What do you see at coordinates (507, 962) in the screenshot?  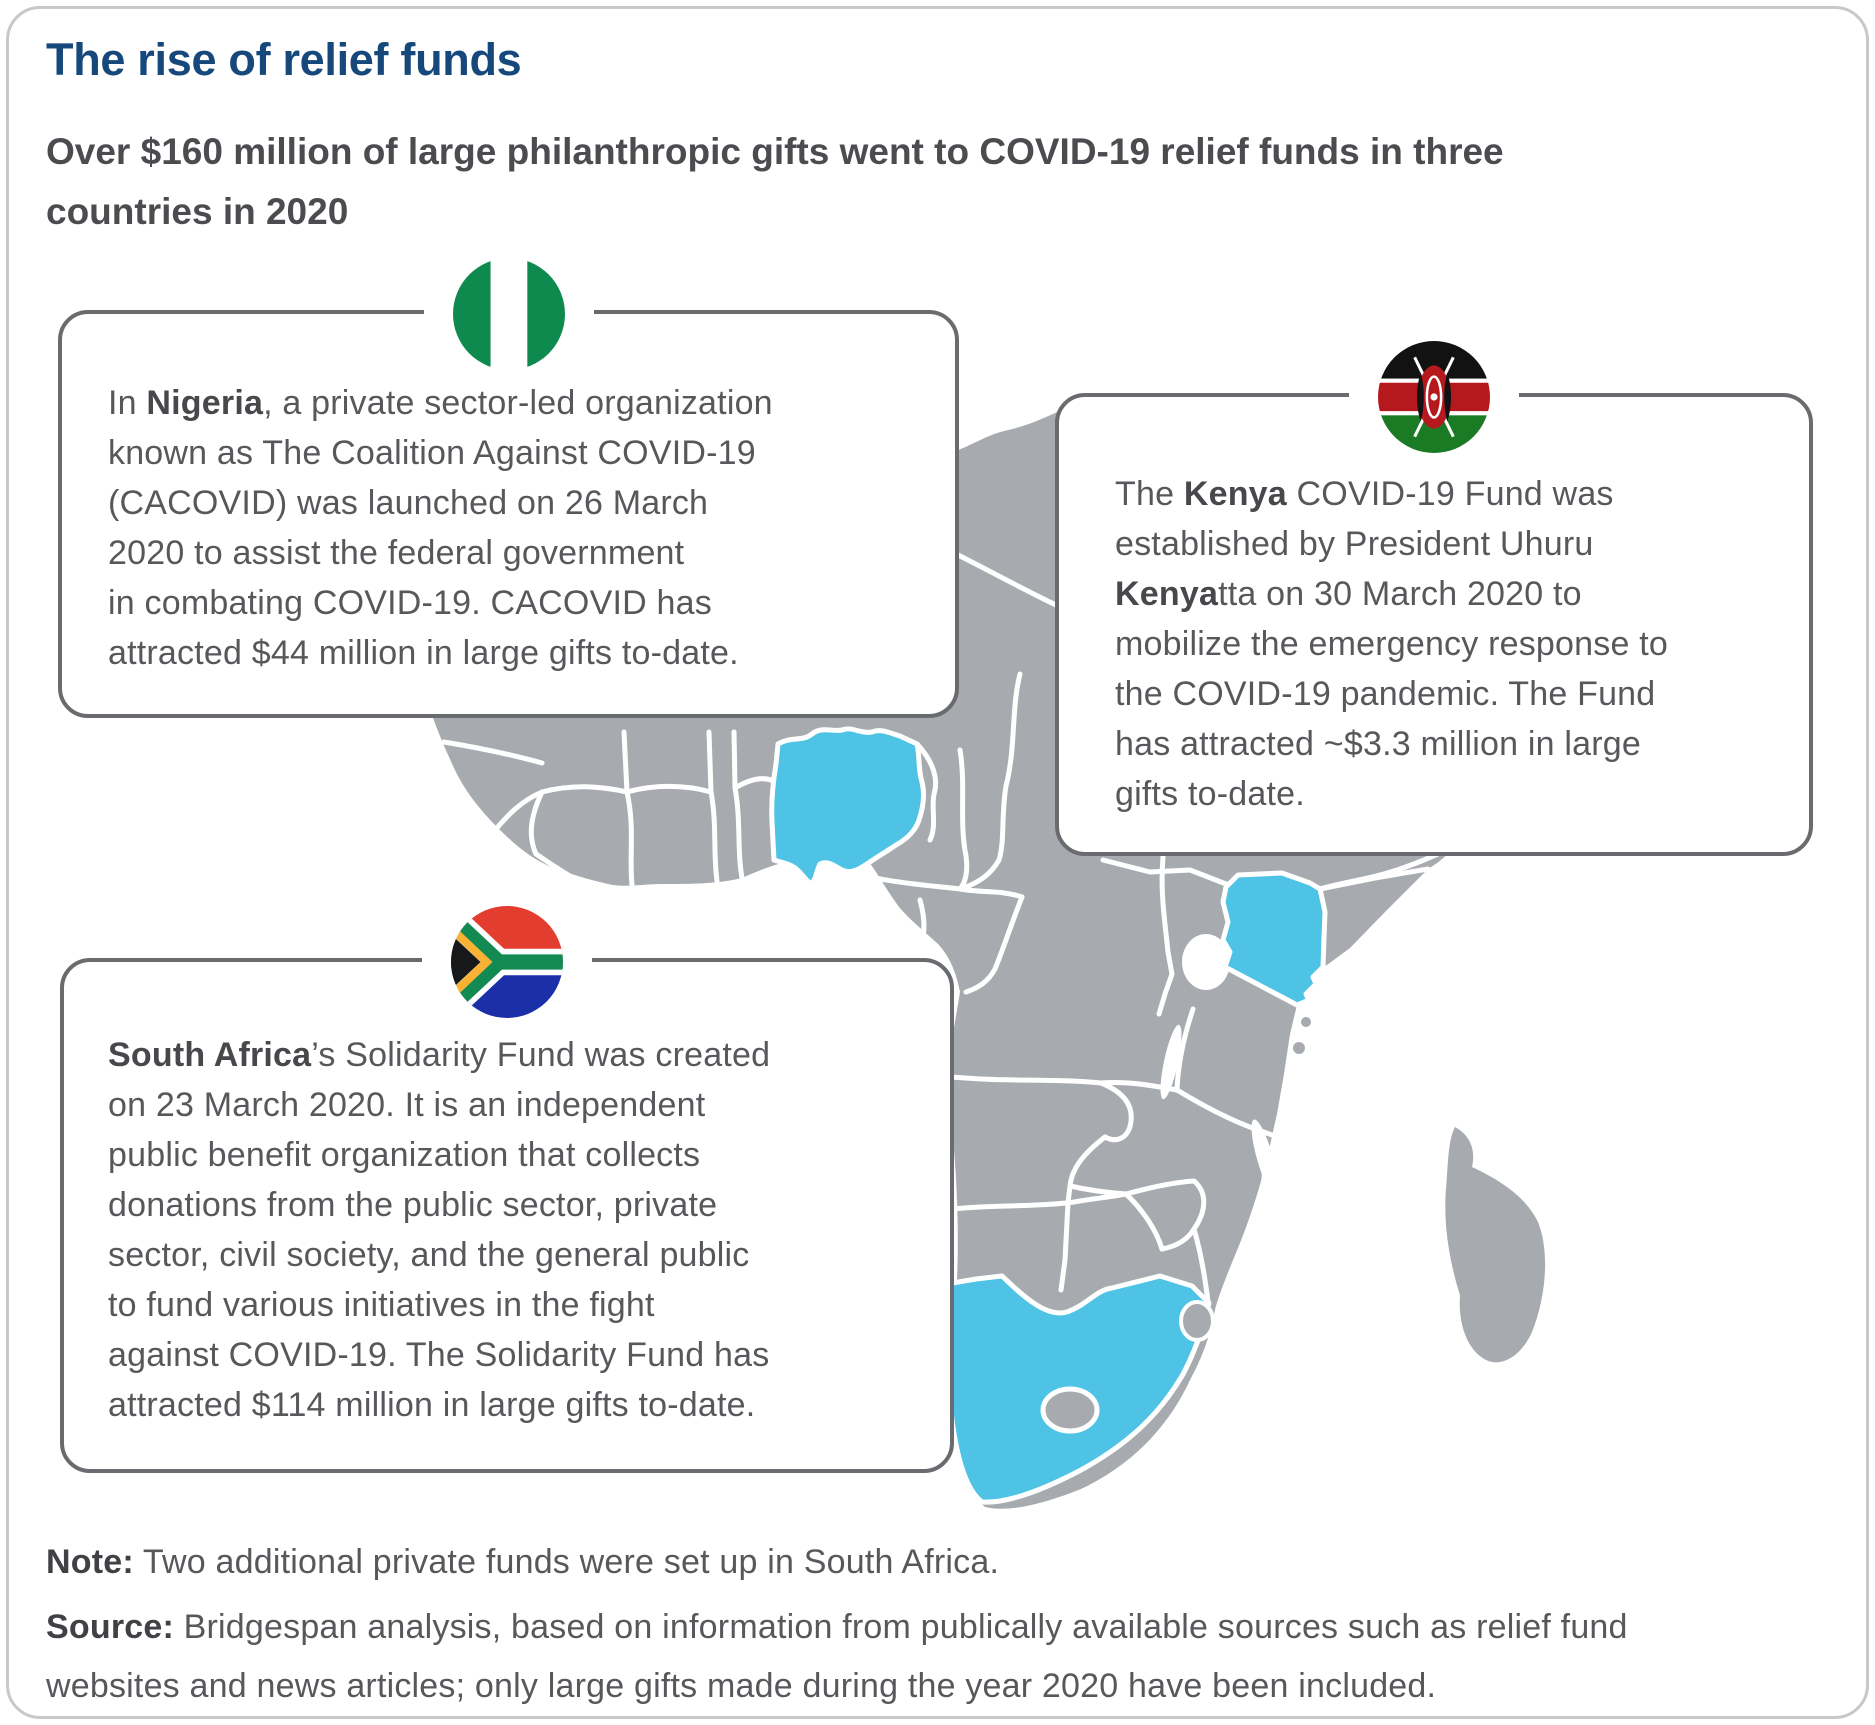 I see `south-africa-flag-icon` at bounding box center [507, 962].